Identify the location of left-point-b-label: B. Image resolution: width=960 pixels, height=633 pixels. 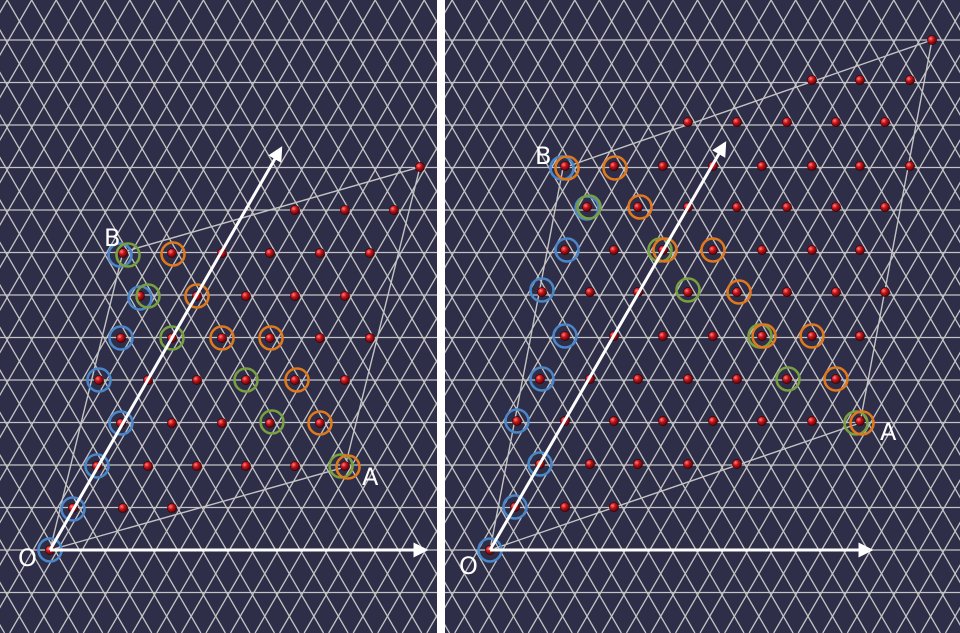
(112, 238).